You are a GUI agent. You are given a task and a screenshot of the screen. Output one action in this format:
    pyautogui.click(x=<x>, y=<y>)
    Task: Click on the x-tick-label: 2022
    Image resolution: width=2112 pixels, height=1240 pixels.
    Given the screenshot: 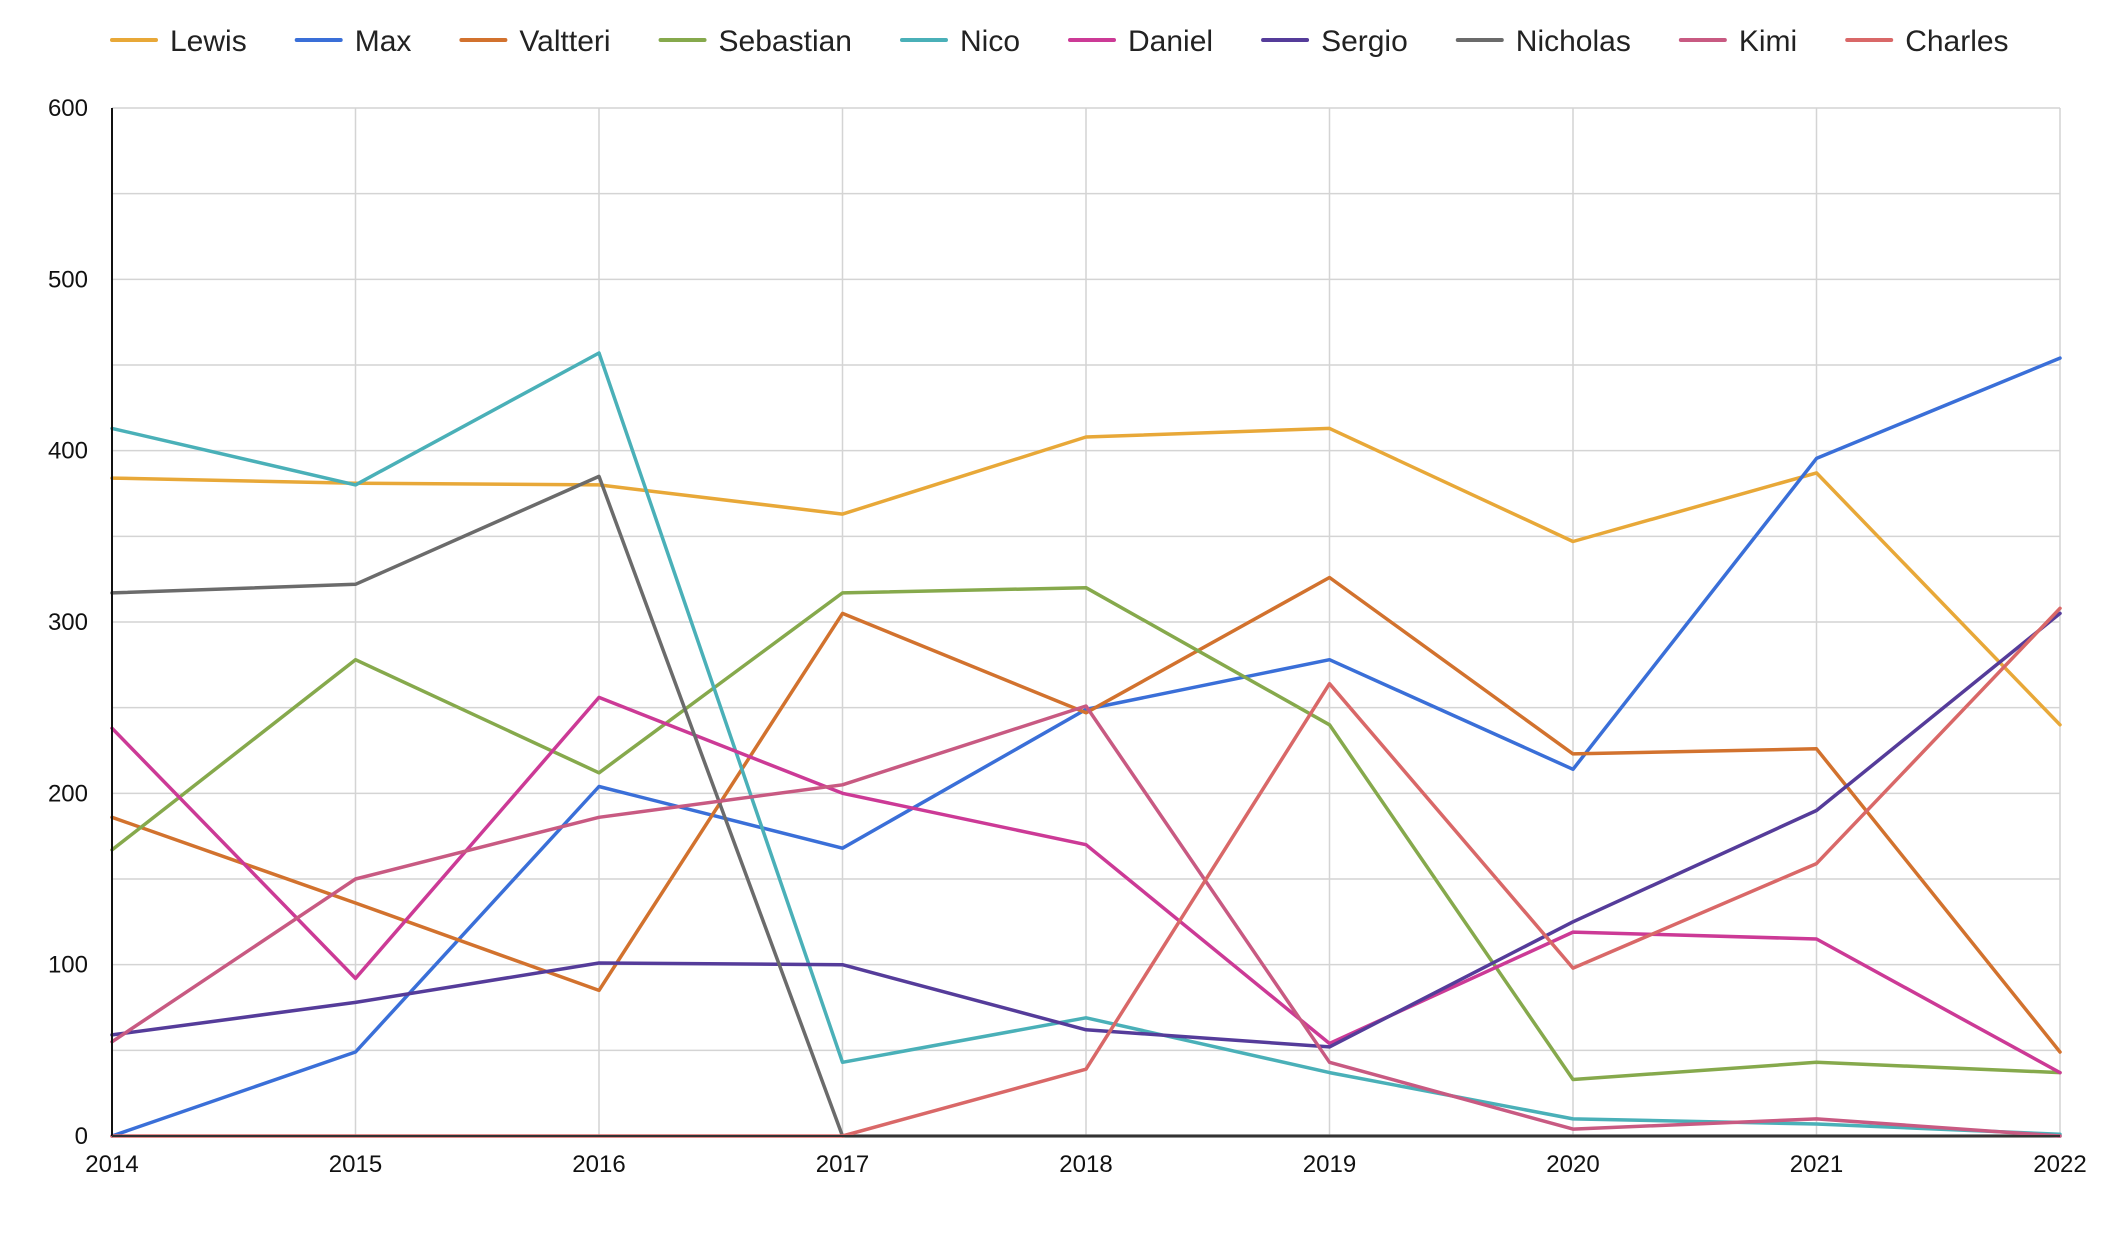 What is the action you would take?
    pyautogui.click(x=2059, y=1164)
    